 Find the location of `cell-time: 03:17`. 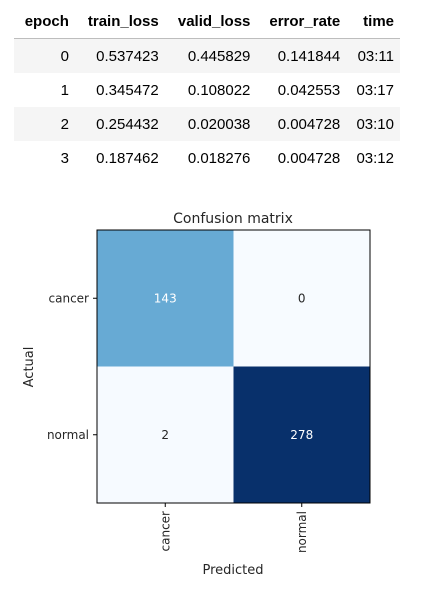

cell-time: 03:17 is located at coordinates (375, 90).